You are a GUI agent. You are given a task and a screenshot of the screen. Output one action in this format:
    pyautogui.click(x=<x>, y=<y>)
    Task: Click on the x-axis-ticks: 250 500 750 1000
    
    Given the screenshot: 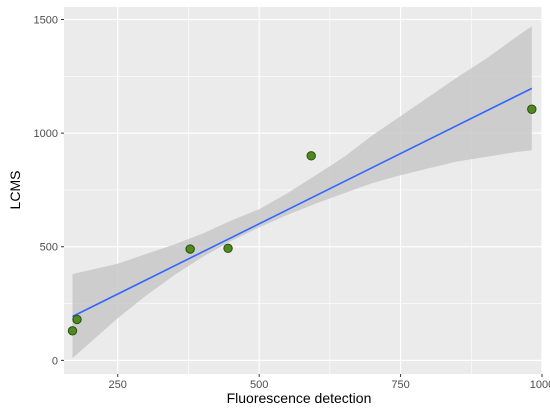 What is the action you would take?
    pyautogui.click(x=329, y=382)
    